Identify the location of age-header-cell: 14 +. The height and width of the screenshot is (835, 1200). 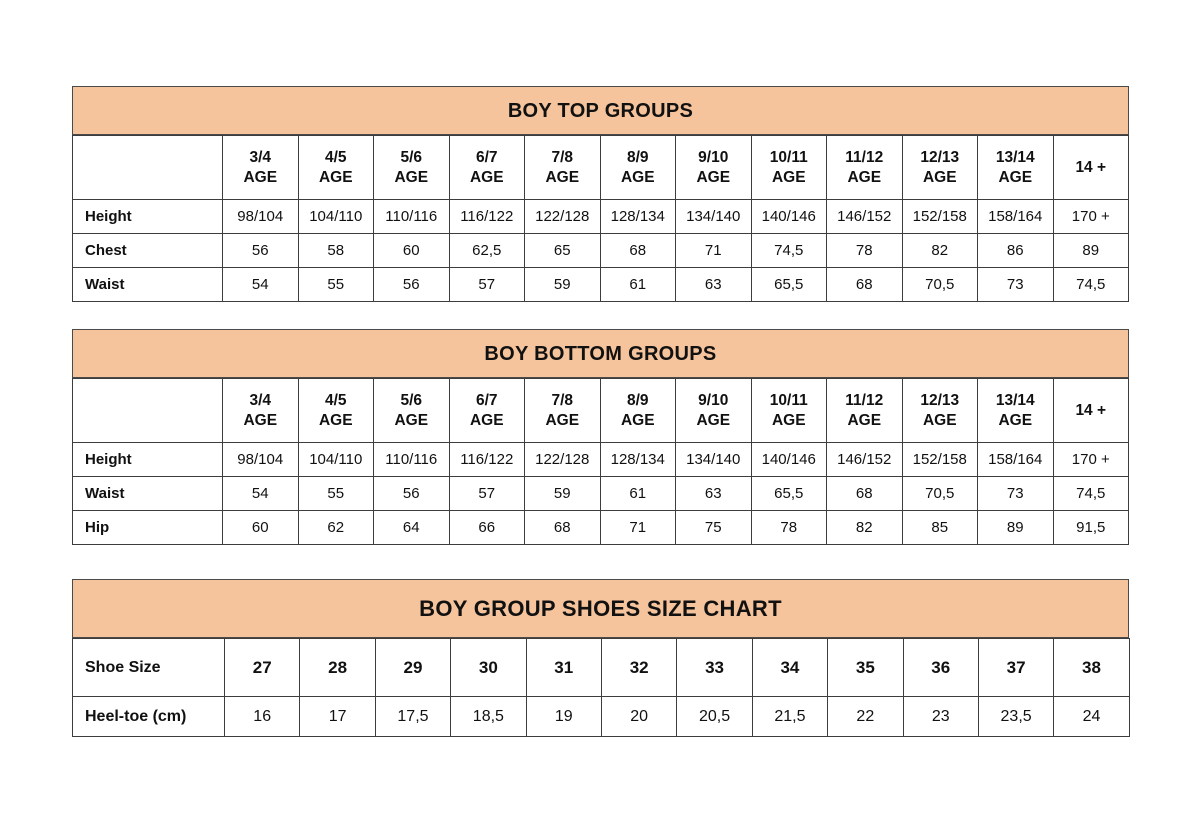
(1090, 410).